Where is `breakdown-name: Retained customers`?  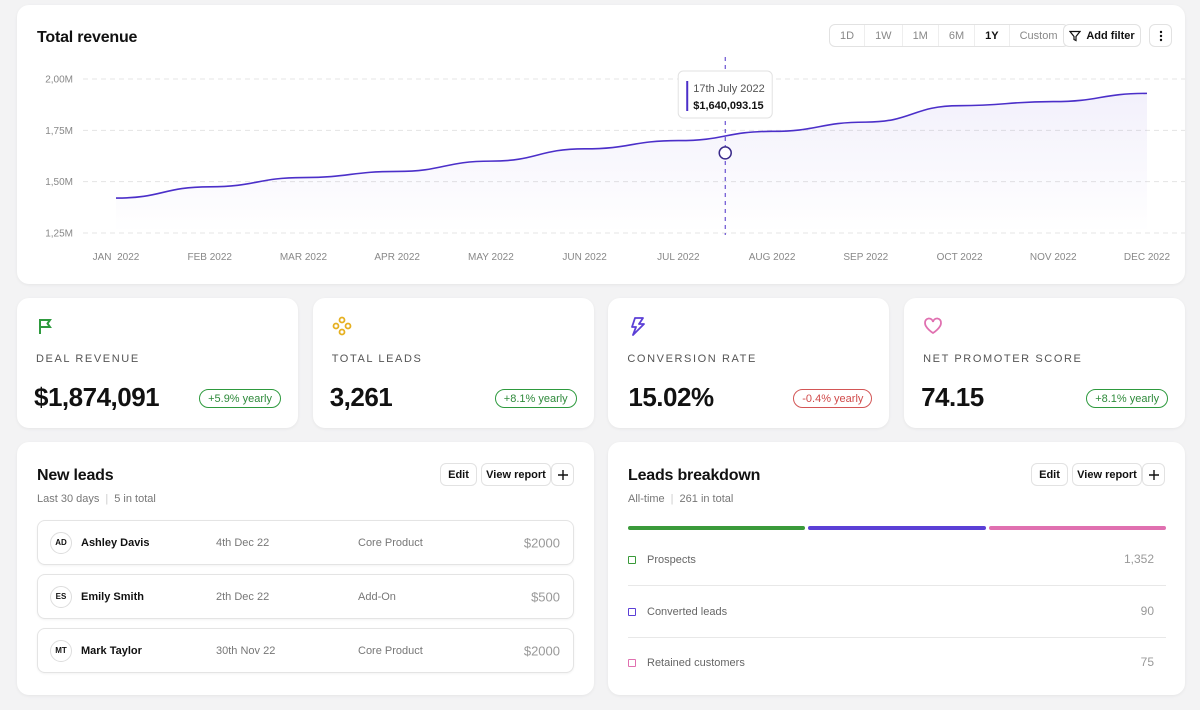 breakdown-name: Retained customers is located at coordinates (696, 663).